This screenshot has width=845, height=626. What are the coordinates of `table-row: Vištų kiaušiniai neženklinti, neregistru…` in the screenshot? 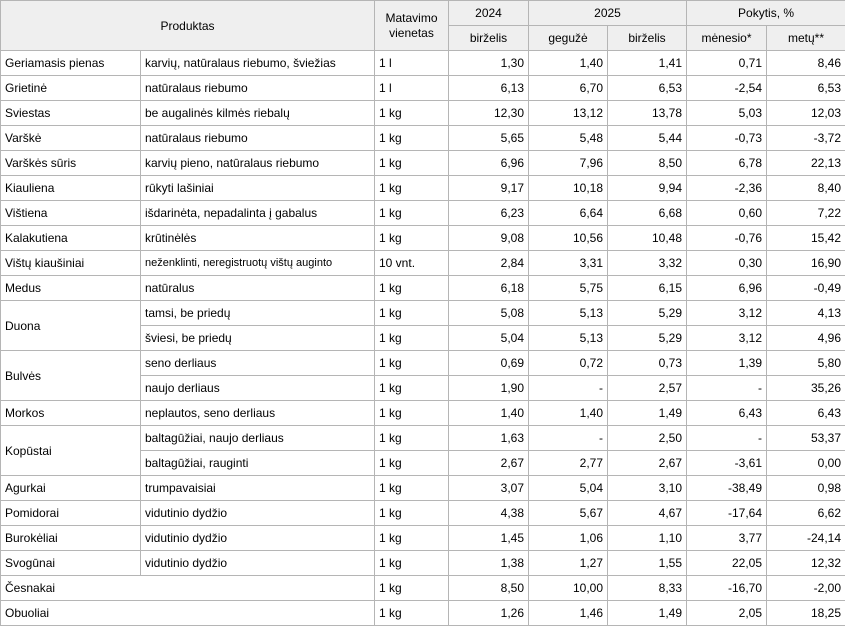 It's located at (422, 263).